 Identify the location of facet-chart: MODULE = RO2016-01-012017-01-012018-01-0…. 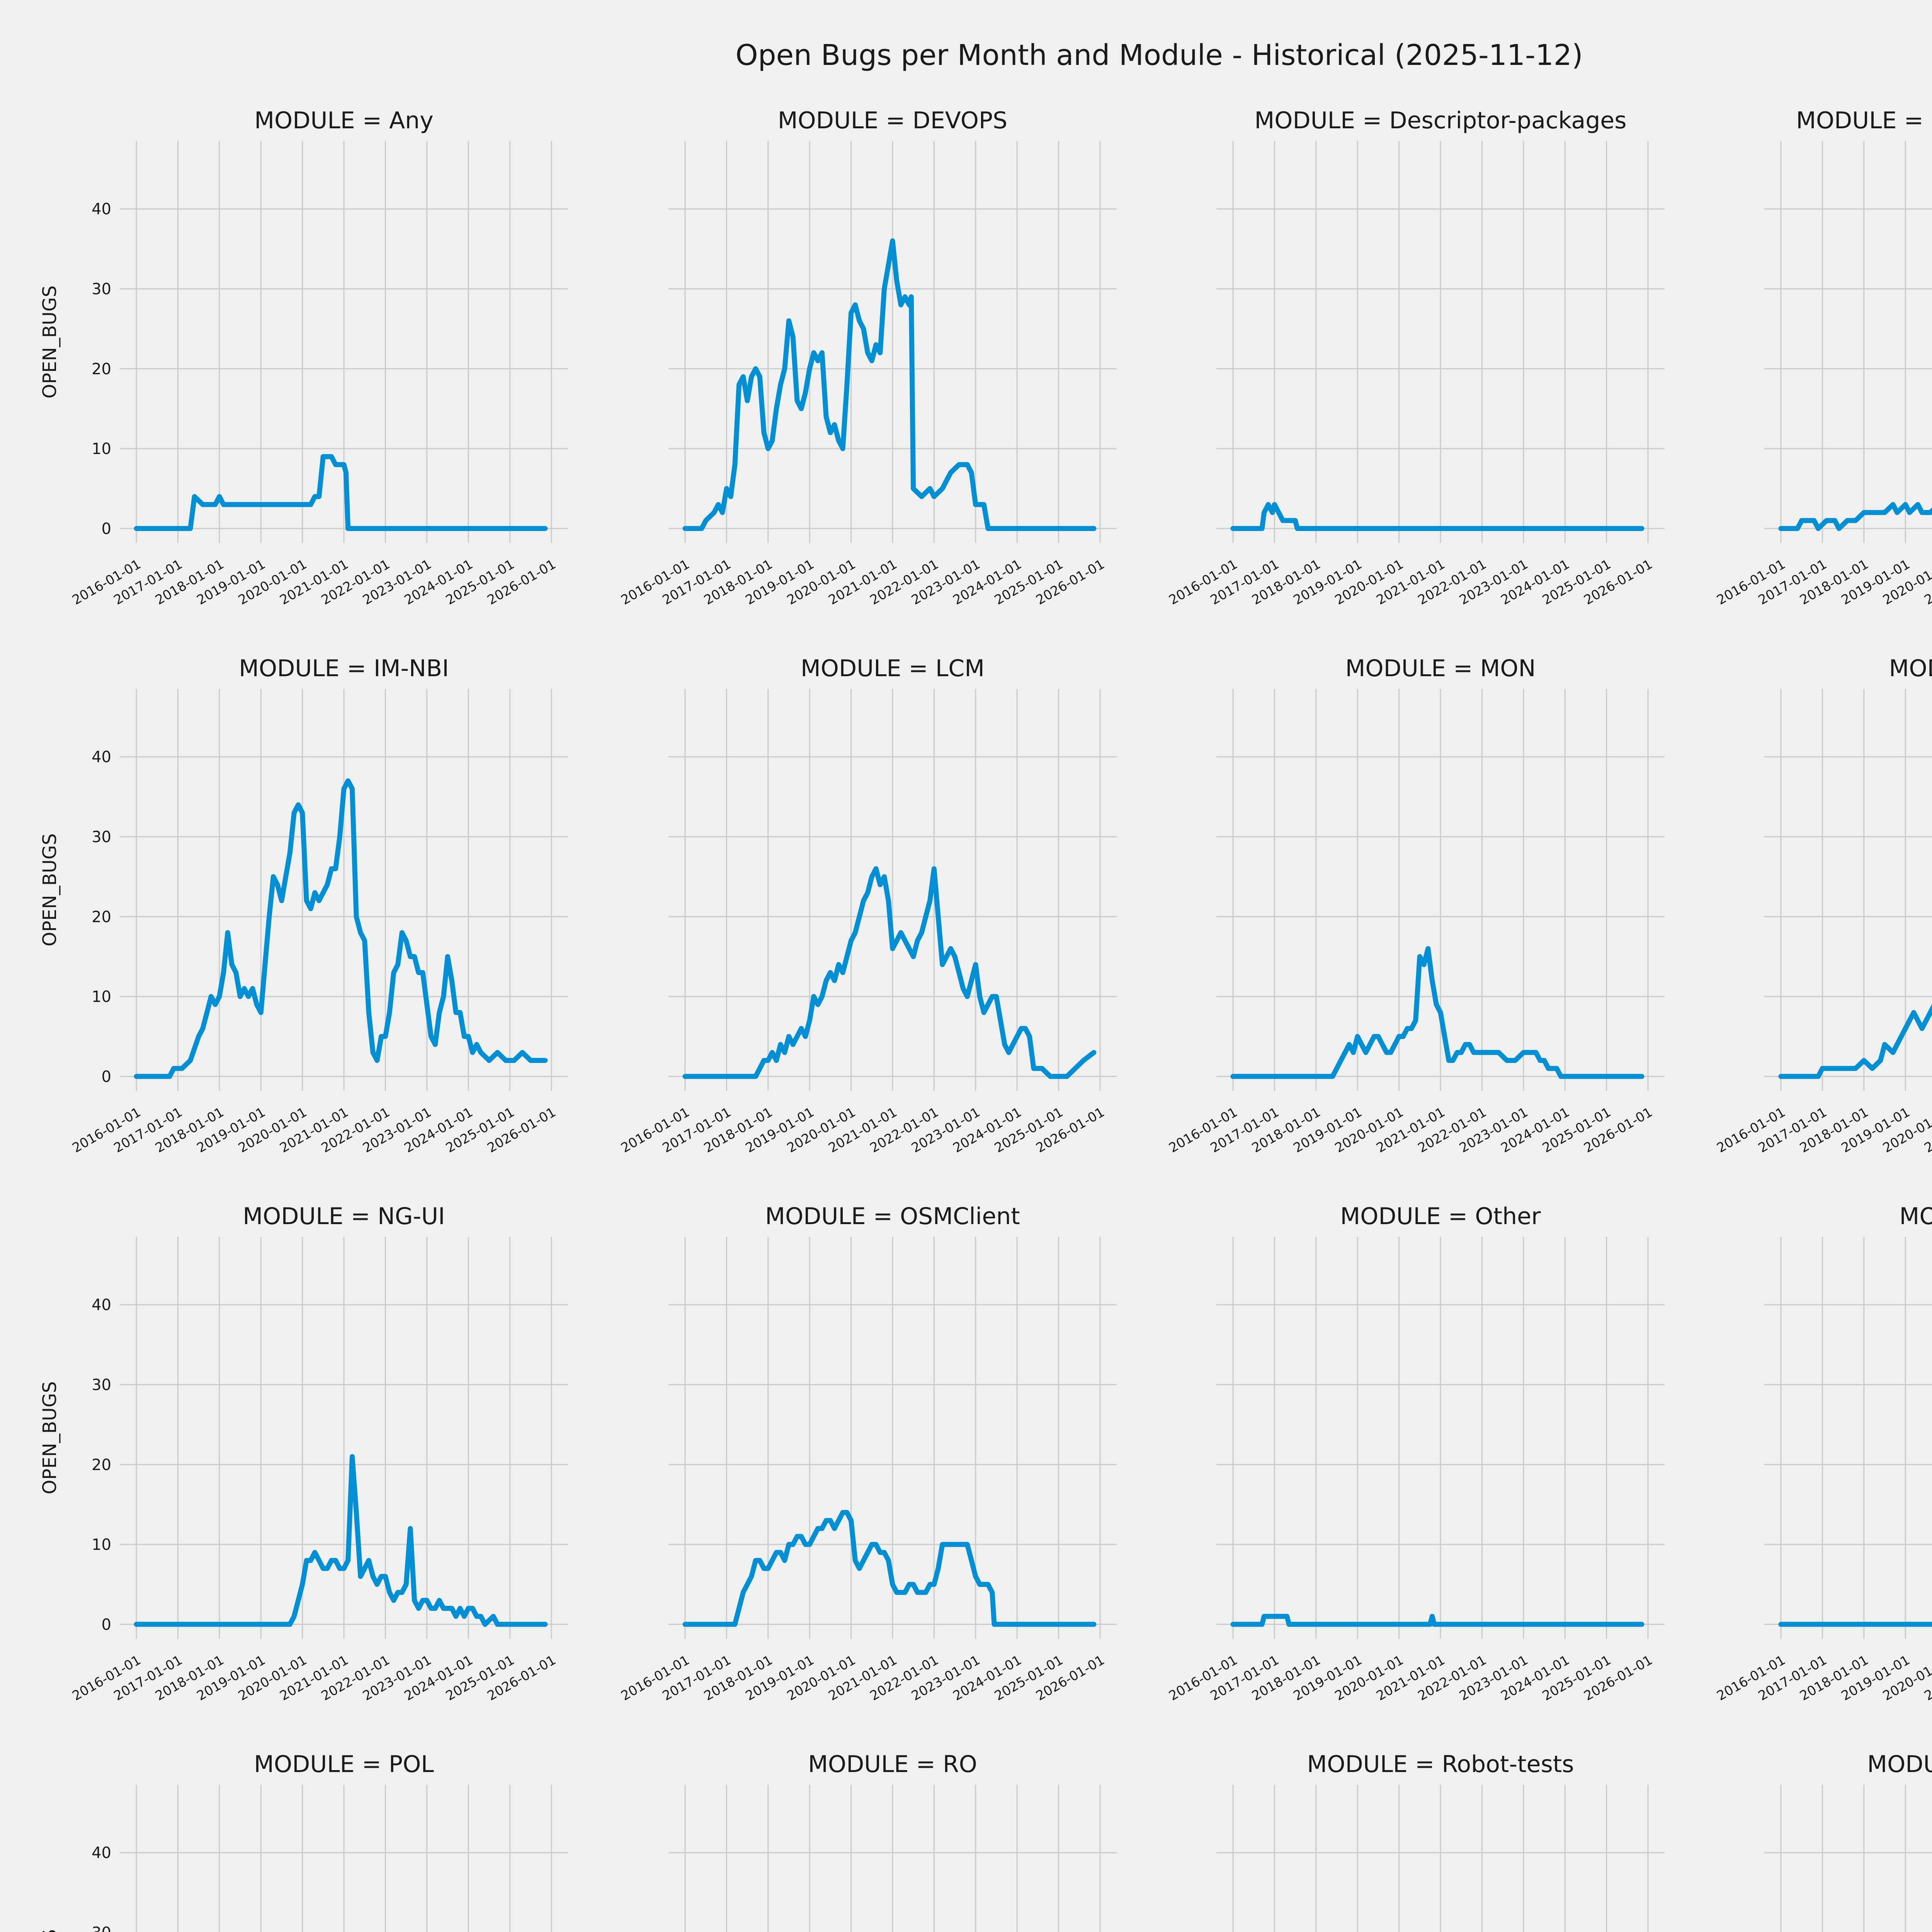
(892, 1842).